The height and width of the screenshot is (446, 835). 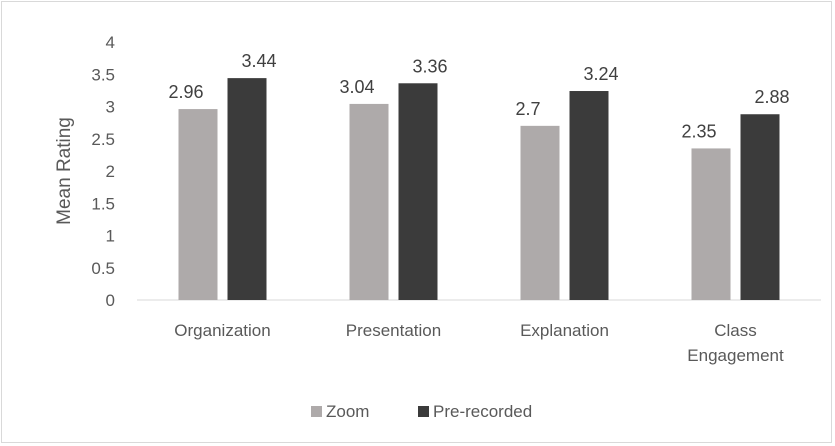 I want to click on data-label: 3.44, so click(x=258, y=61).